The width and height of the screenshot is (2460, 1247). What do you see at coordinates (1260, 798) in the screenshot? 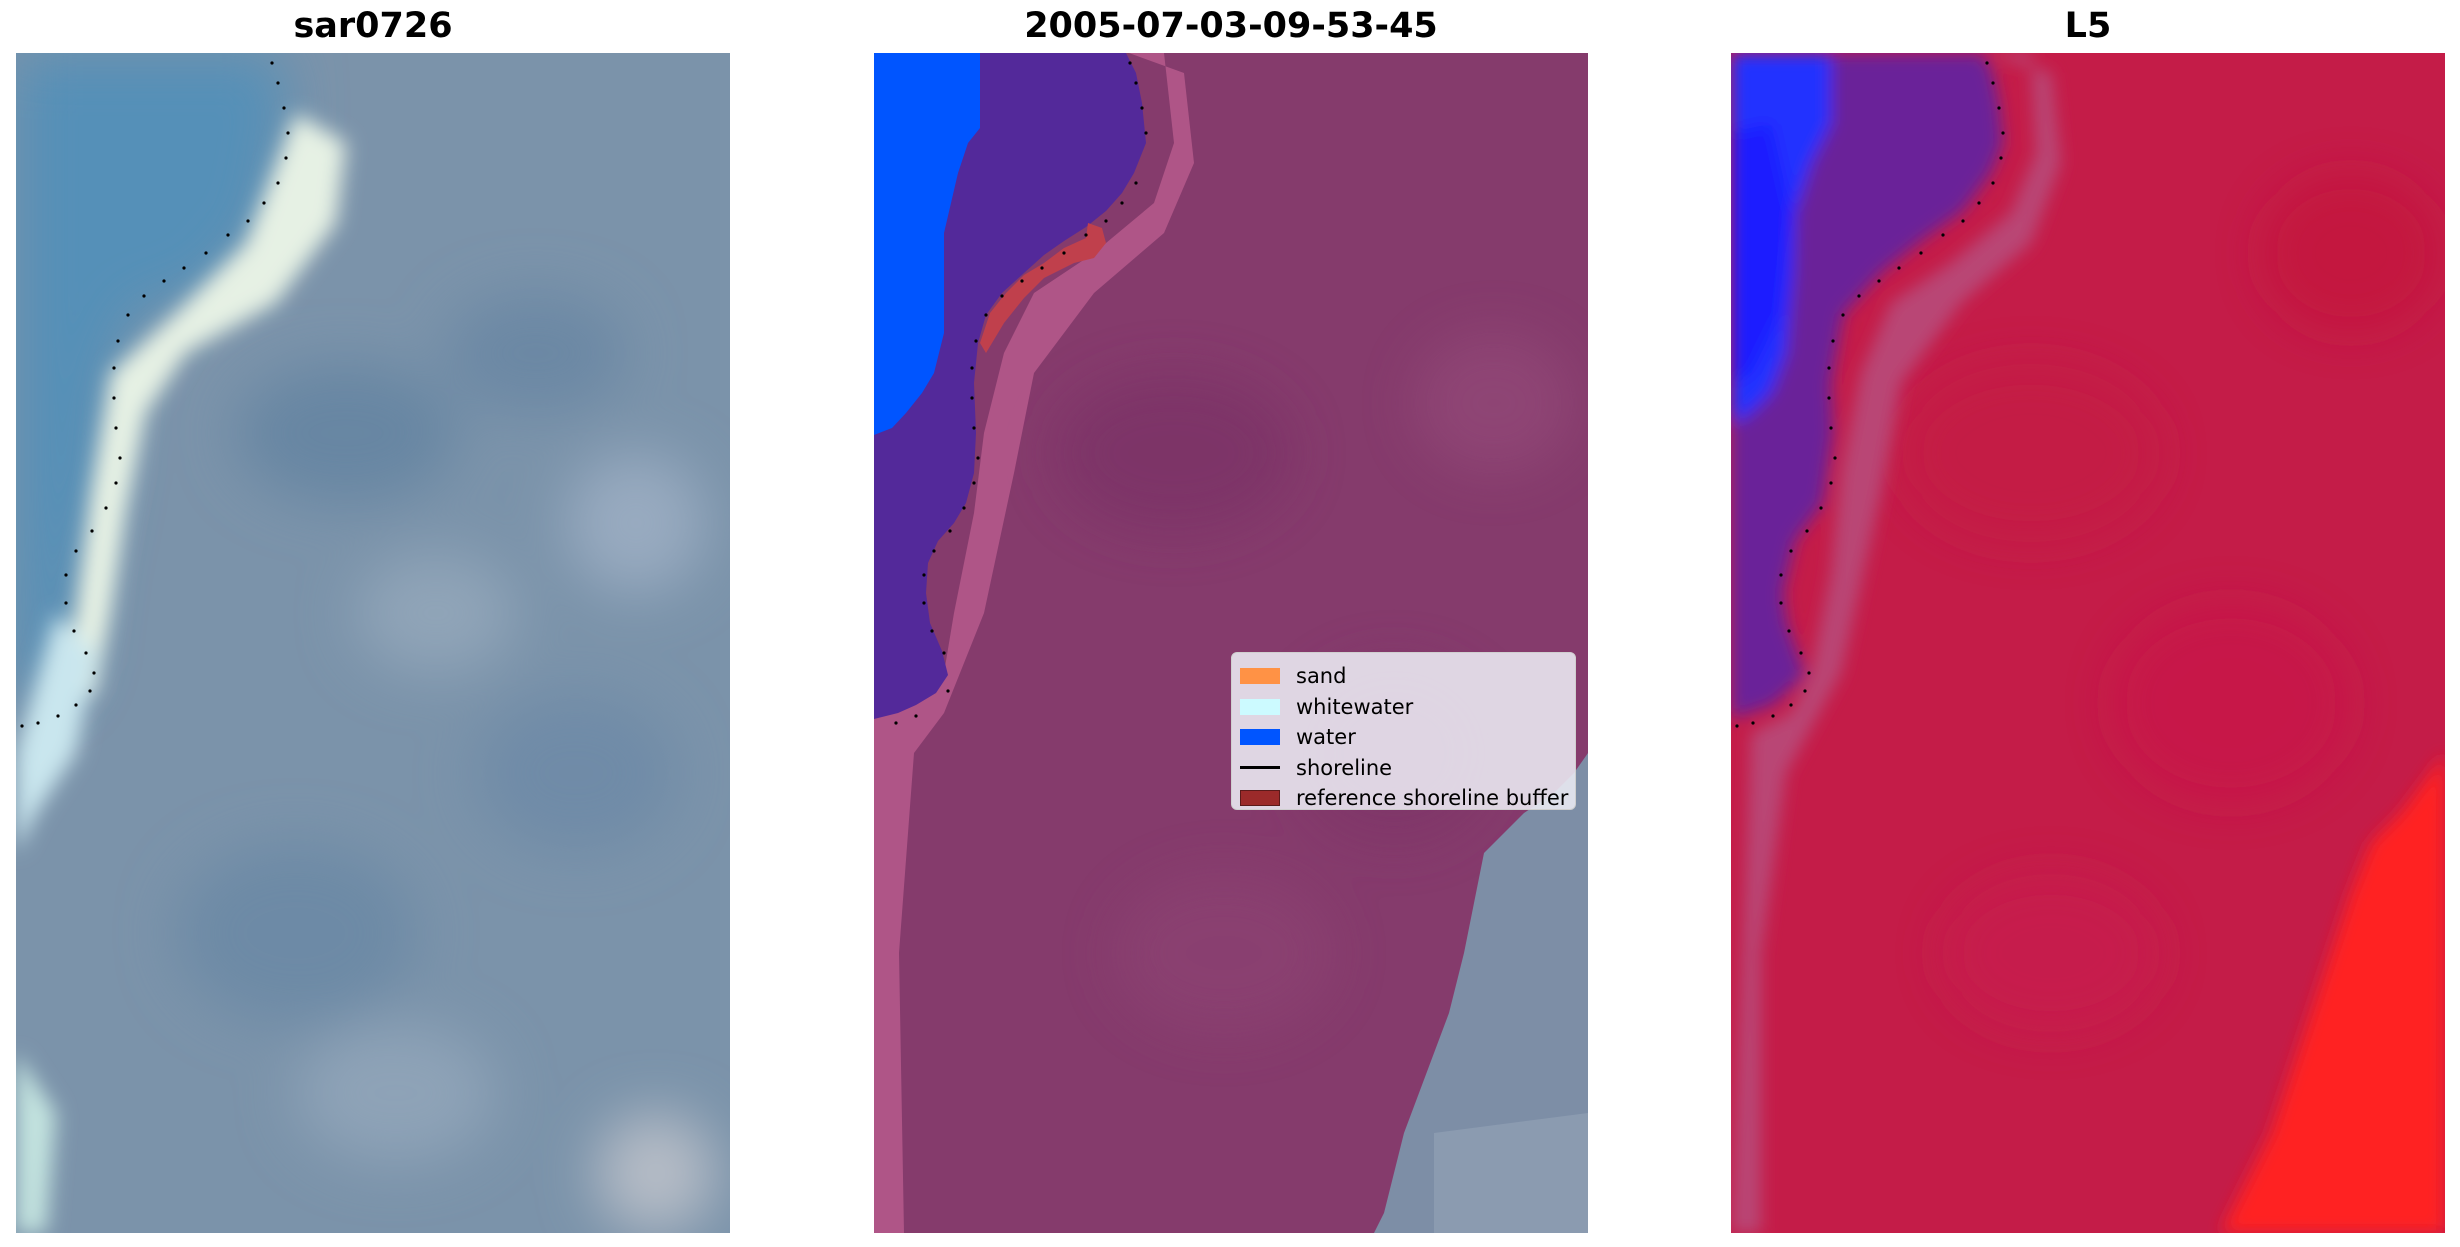
I see `legend-swatch-reference-buffer` at bounding box center [1260, 798].